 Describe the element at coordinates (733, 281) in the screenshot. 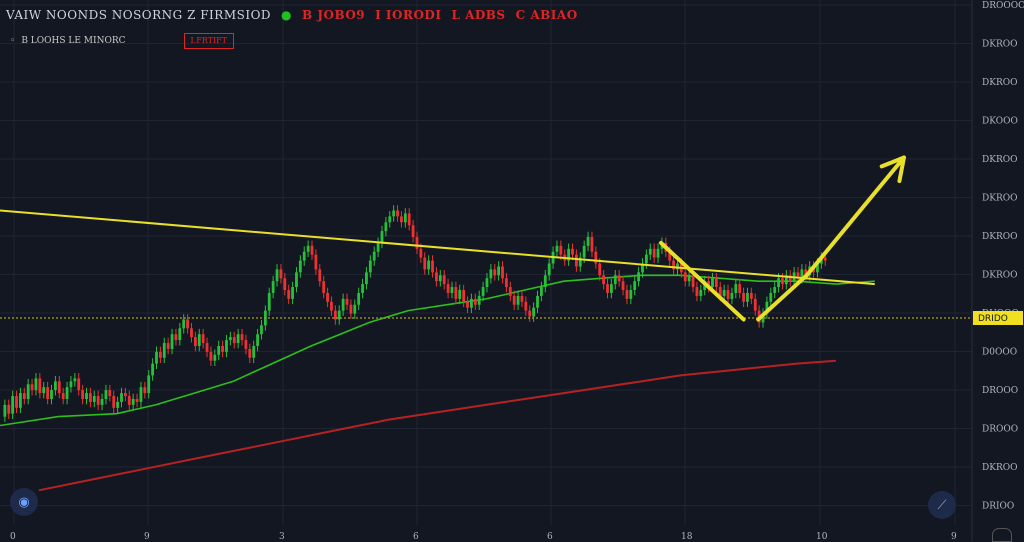

I see `v-pattern-lines` at that location.